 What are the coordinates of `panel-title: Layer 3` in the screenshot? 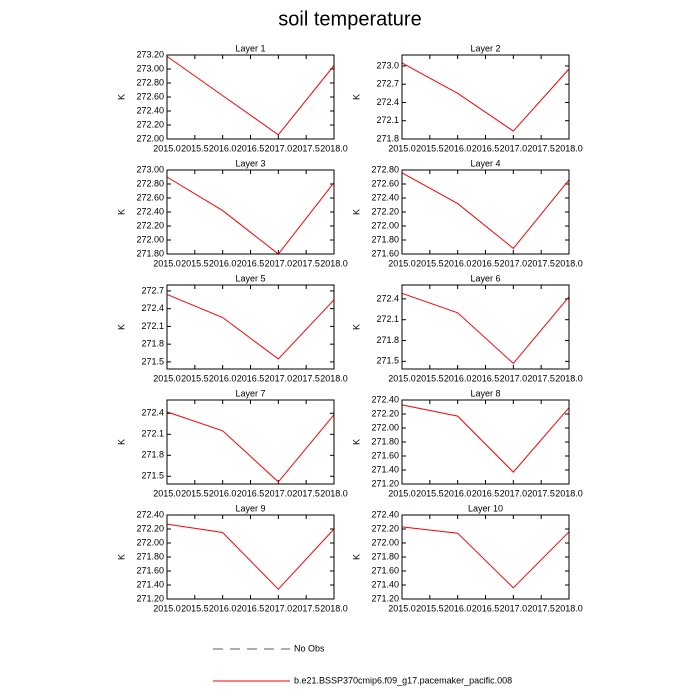 It's located at (250, 163).